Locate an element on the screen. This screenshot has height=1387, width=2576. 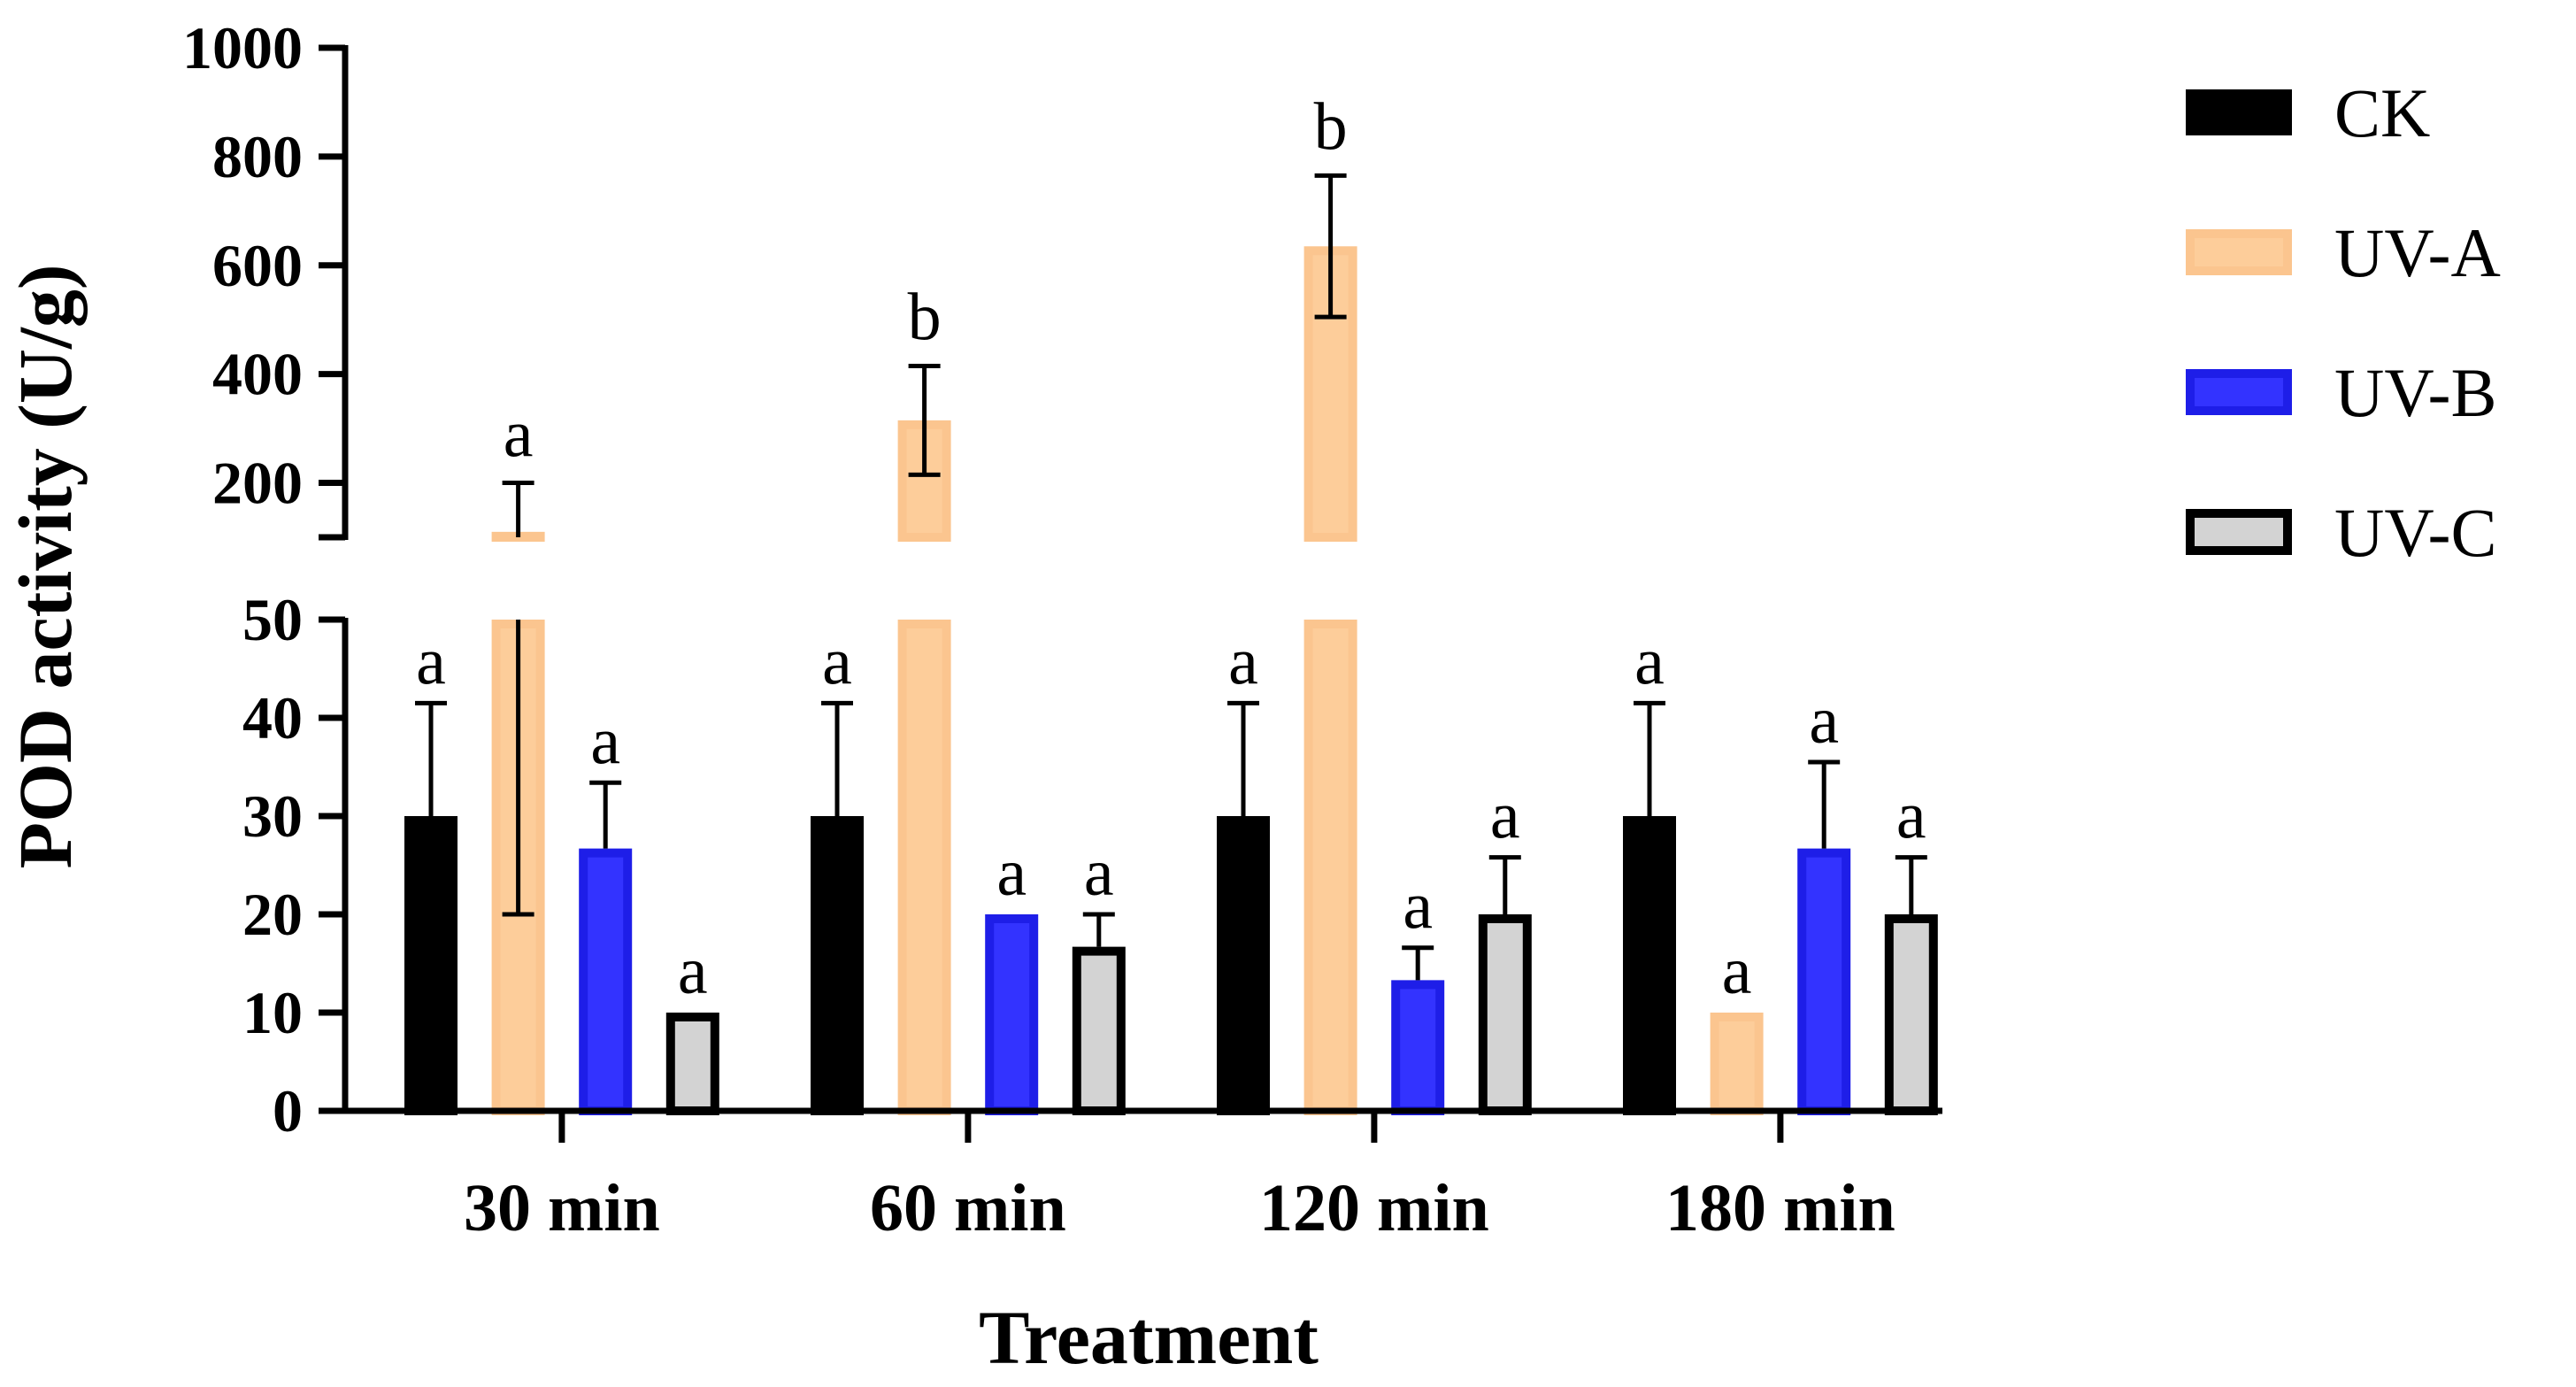
legend-swatch-ck is located at coordinates (2239, 112).